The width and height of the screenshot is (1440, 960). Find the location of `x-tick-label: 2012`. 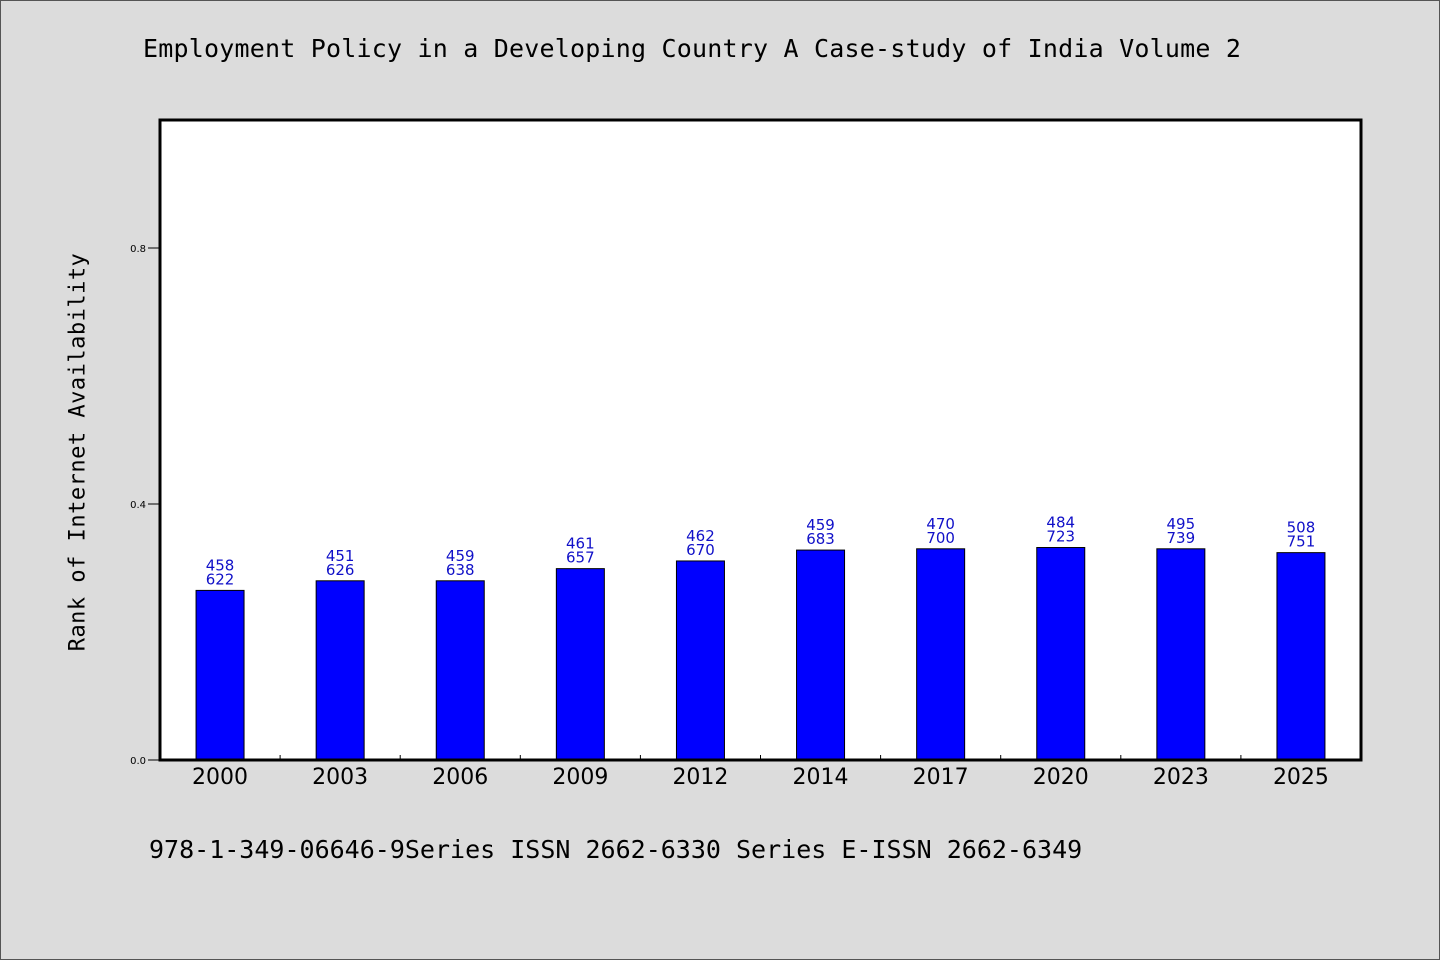

x-tick-label: 2012 is located at coordinates (700, 777).